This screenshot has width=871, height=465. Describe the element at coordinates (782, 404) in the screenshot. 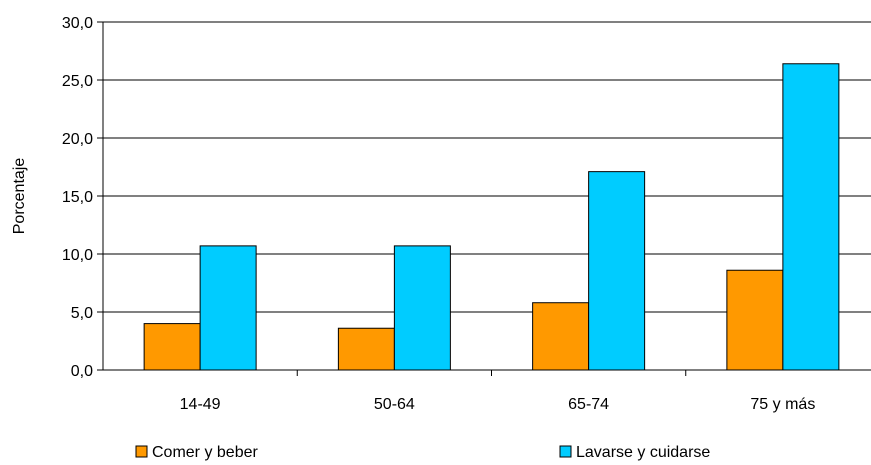

I see `x-tick-label: 75 y más` at that location.